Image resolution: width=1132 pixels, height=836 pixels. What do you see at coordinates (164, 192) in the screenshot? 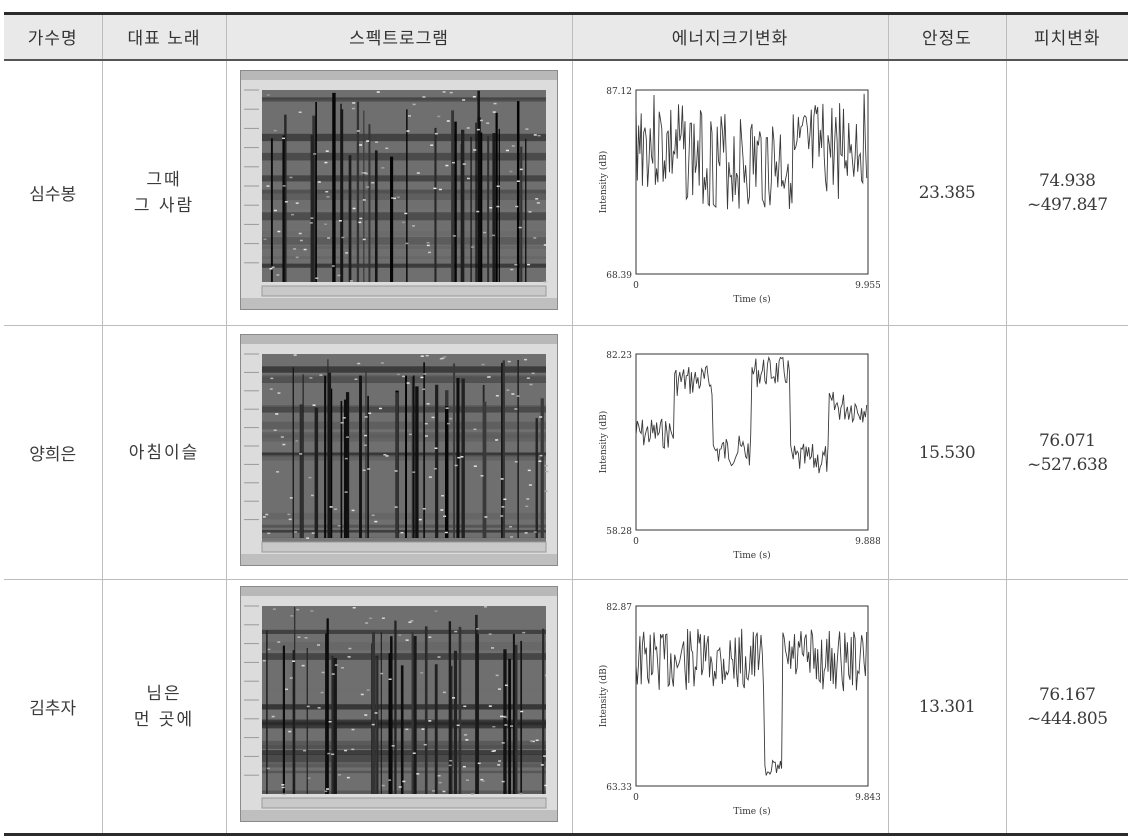
I see `song-title: 그때 그 사람` at bounding box center [164, 192].